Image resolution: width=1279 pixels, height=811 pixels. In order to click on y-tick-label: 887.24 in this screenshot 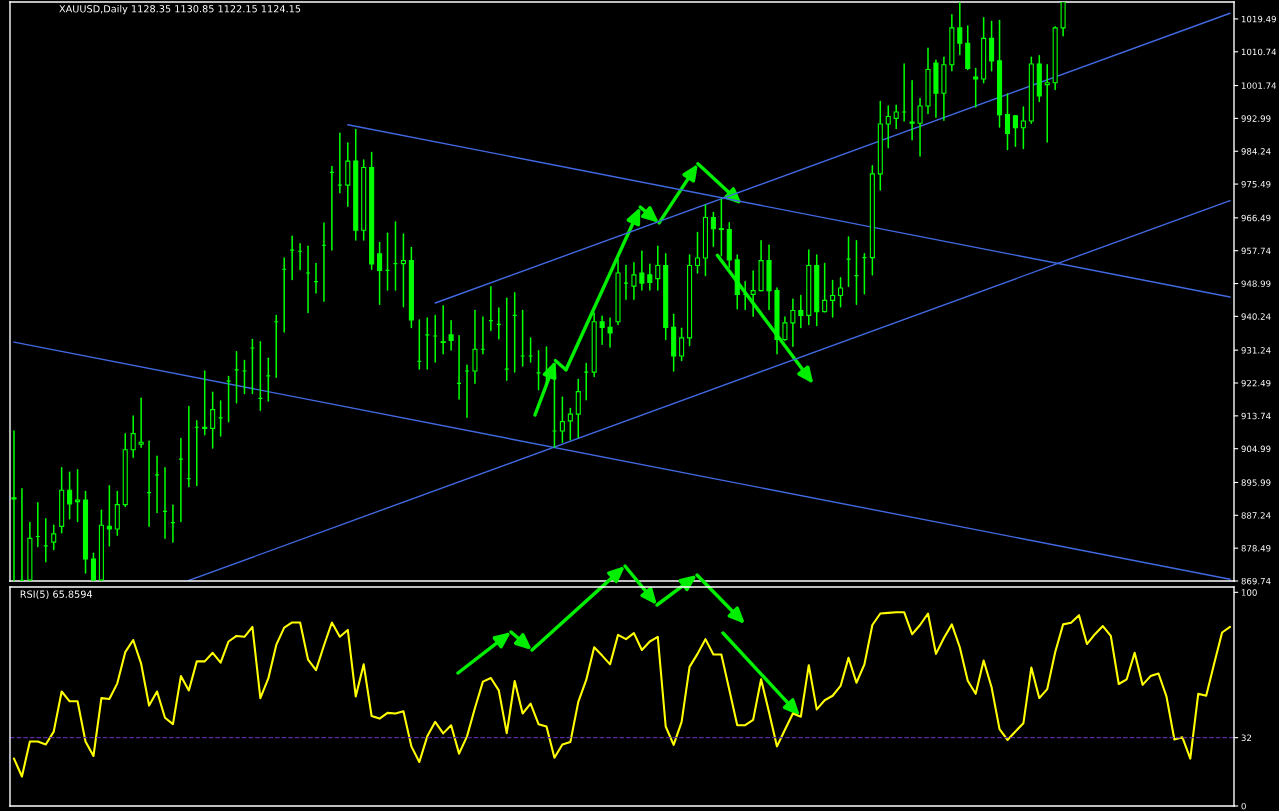, I will do `click(1256, 515)`.